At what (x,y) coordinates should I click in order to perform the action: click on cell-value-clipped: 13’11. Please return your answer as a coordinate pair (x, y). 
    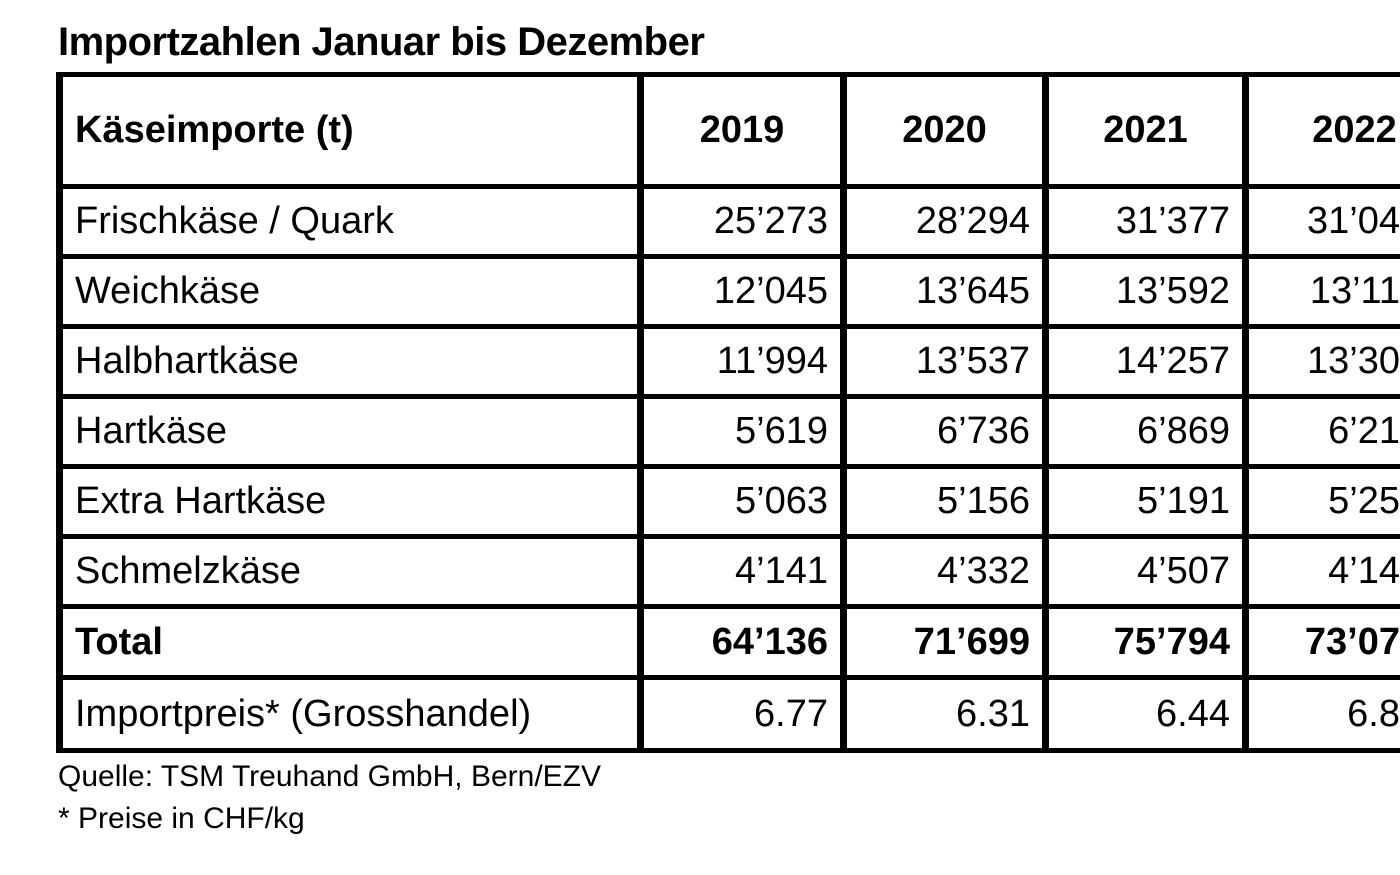
    Looking at the image, I should click on (1321, 291).